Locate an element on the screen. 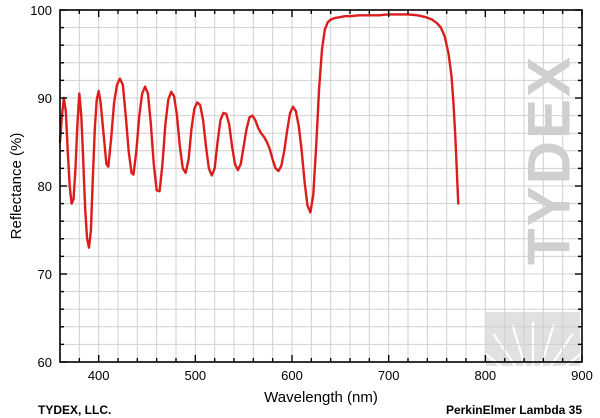 This screenshot has height=418, width=600. y-tick-label: 70 is located at coordinates (45, 274).